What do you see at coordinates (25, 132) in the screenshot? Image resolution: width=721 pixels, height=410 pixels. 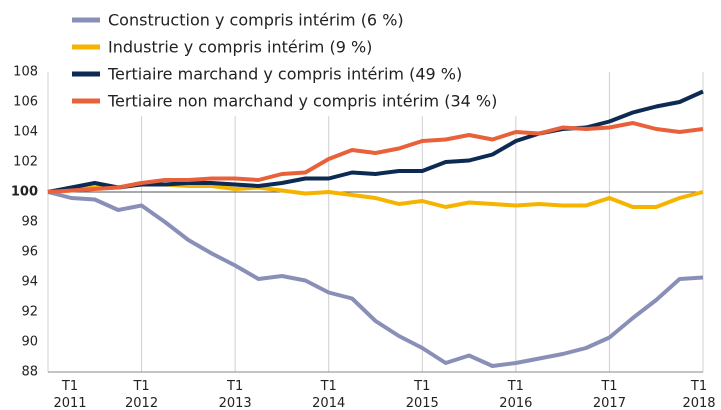 I see `y-tick-label: 104` at bounding box center [25, 132].